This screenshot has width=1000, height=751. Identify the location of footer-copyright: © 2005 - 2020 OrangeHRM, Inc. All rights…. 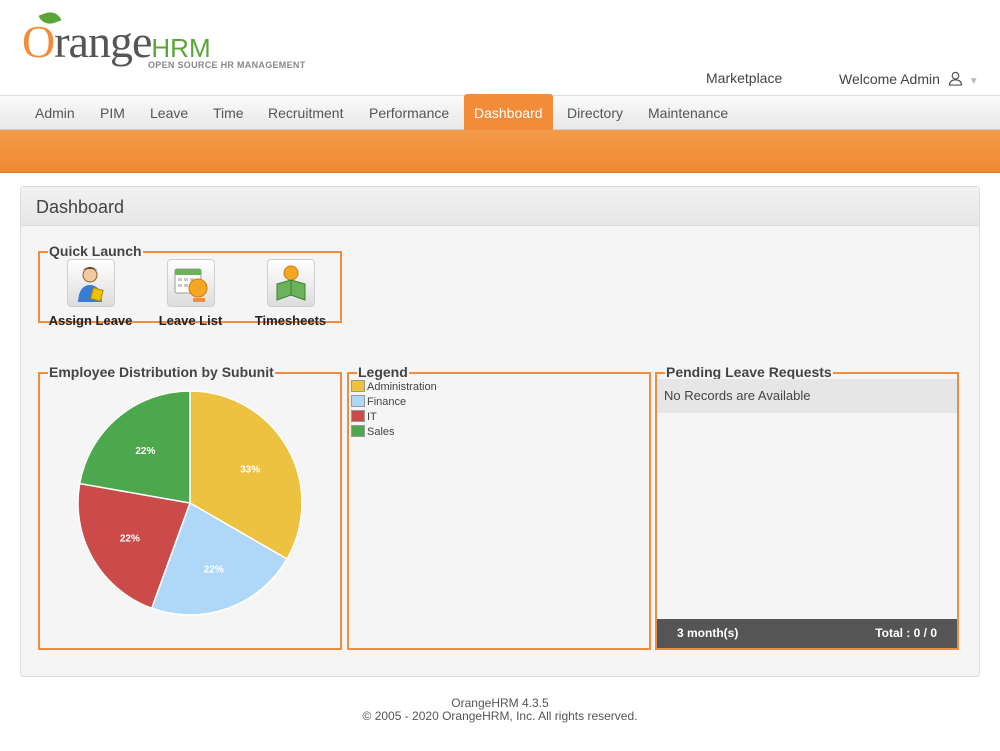
(500, 716).